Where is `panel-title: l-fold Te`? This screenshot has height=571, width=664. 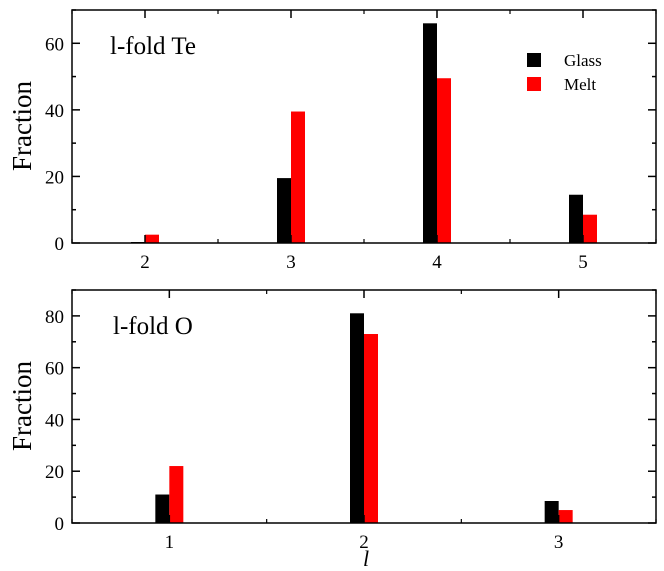 panel-title: l-fold Te is located at coordinates (153, 46).